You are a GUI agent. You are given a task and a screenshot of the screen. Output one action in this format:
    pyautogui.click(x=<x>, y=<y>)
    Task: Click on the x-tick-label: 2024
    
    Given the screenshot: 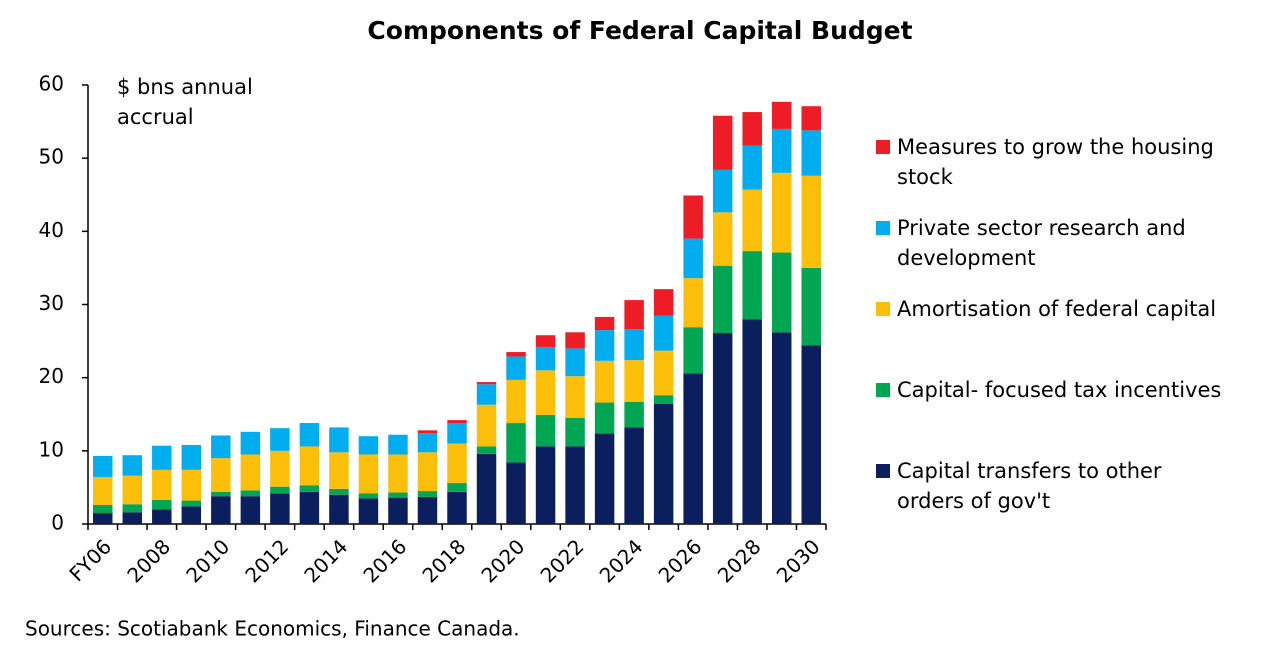 What is the action you would take?
    pyautogui.click(x=621, y=560)
    